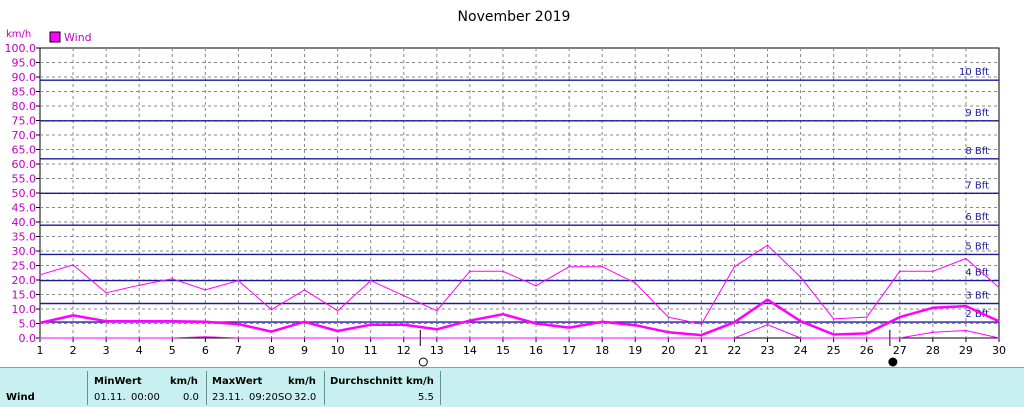 The image size is (1024, 407). What do you see at coordinates (24, 92) in the screenshot?
I see `y-tick-label: 85.0` at bounding box center [24, 92].